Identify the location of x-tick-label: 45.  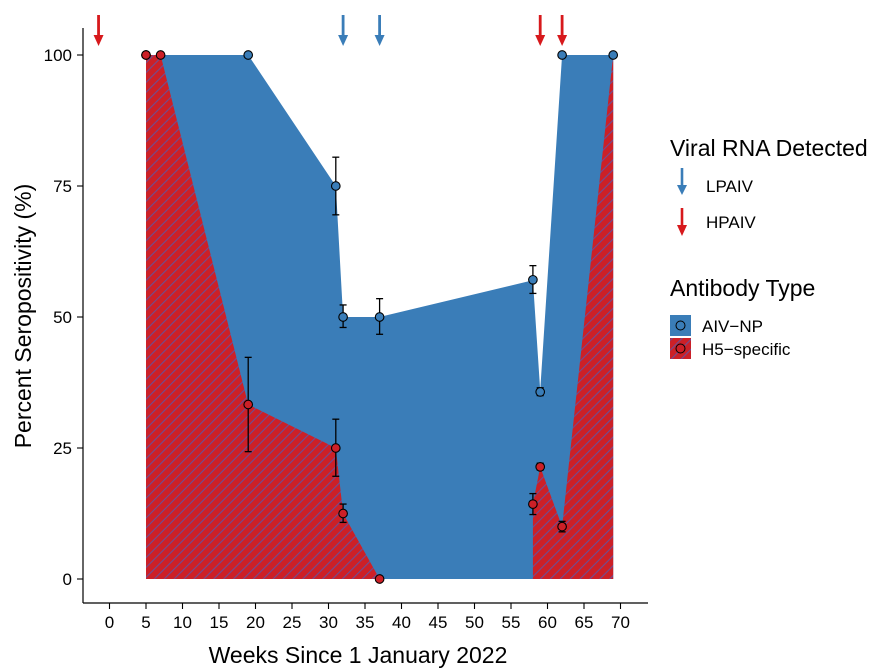
(438, 622).